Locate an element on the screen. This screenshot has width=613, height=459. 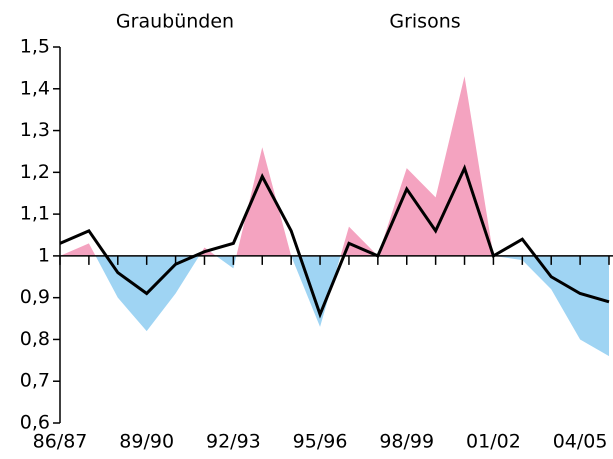
y-tick-label: 1,1 is located at coordinates (35, 214).